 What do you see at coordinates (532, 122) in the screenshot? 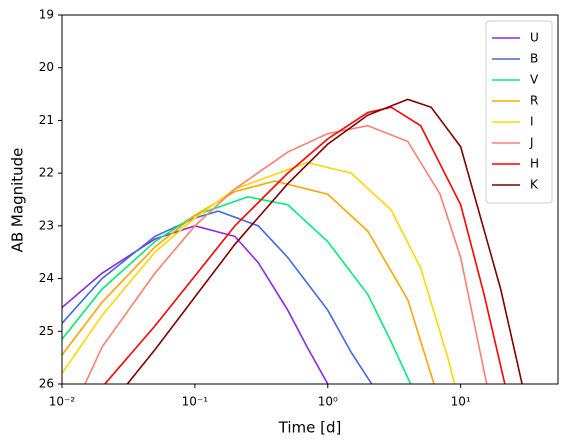
I see `legend-label: I` at bounding box center [532, 122].